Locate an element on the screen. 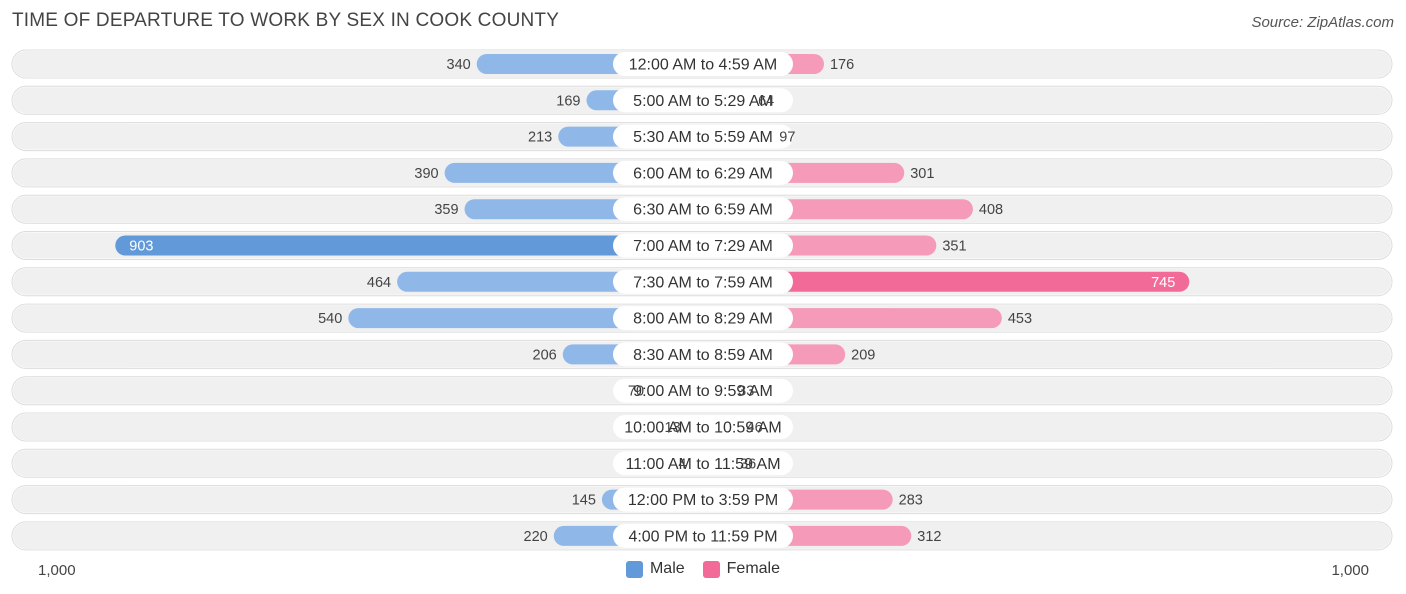 The image size is (1406, 594). female-value-label: 301 is located at coordinates (922, 174).